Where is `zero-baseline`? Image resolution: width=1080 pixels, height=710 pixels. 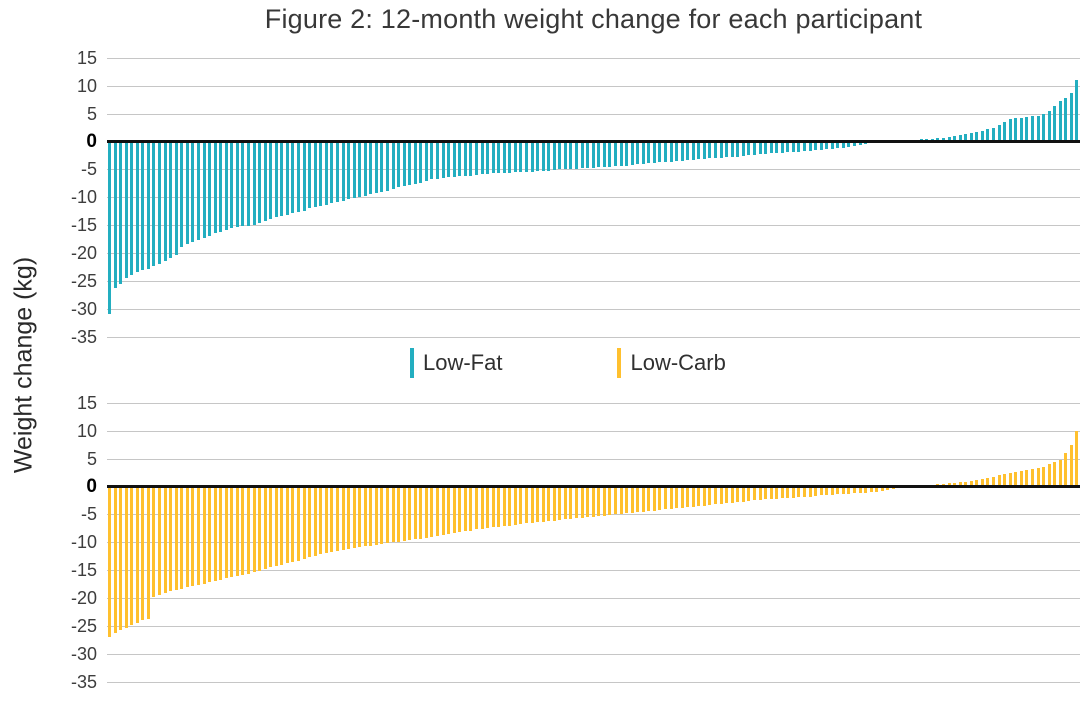 zero-baseline is located at coordinates (593, 487).